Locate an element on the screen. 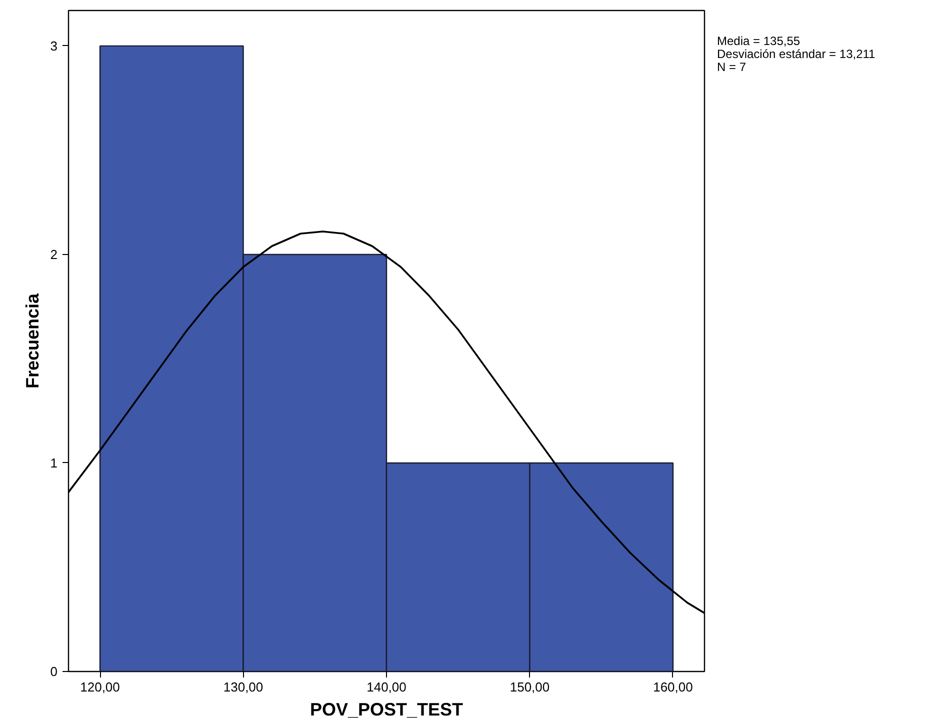 The image size is (930, 722). y-tick-label: 0 is located at coordinates (54, 671).